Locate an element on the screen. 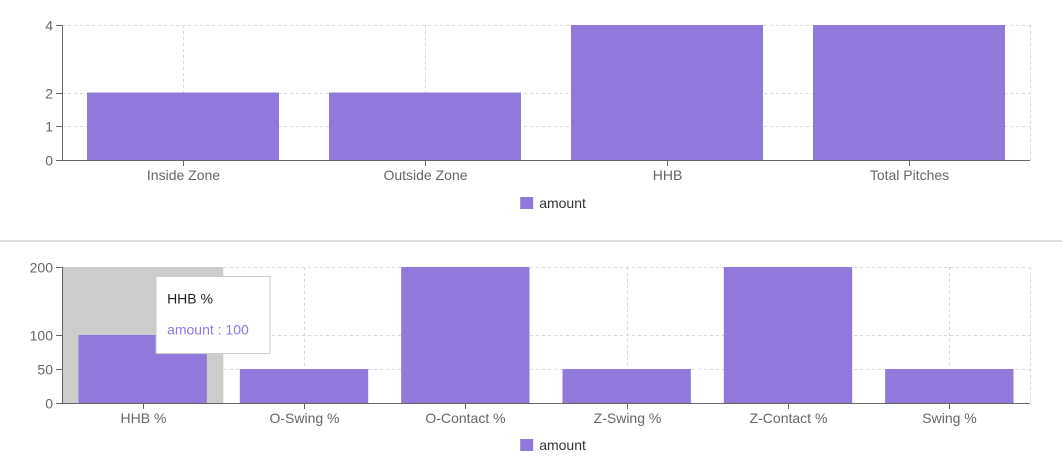 The height and width of the screenshot is (465, 1062). bar-swing is located at coordinates (949, 386).